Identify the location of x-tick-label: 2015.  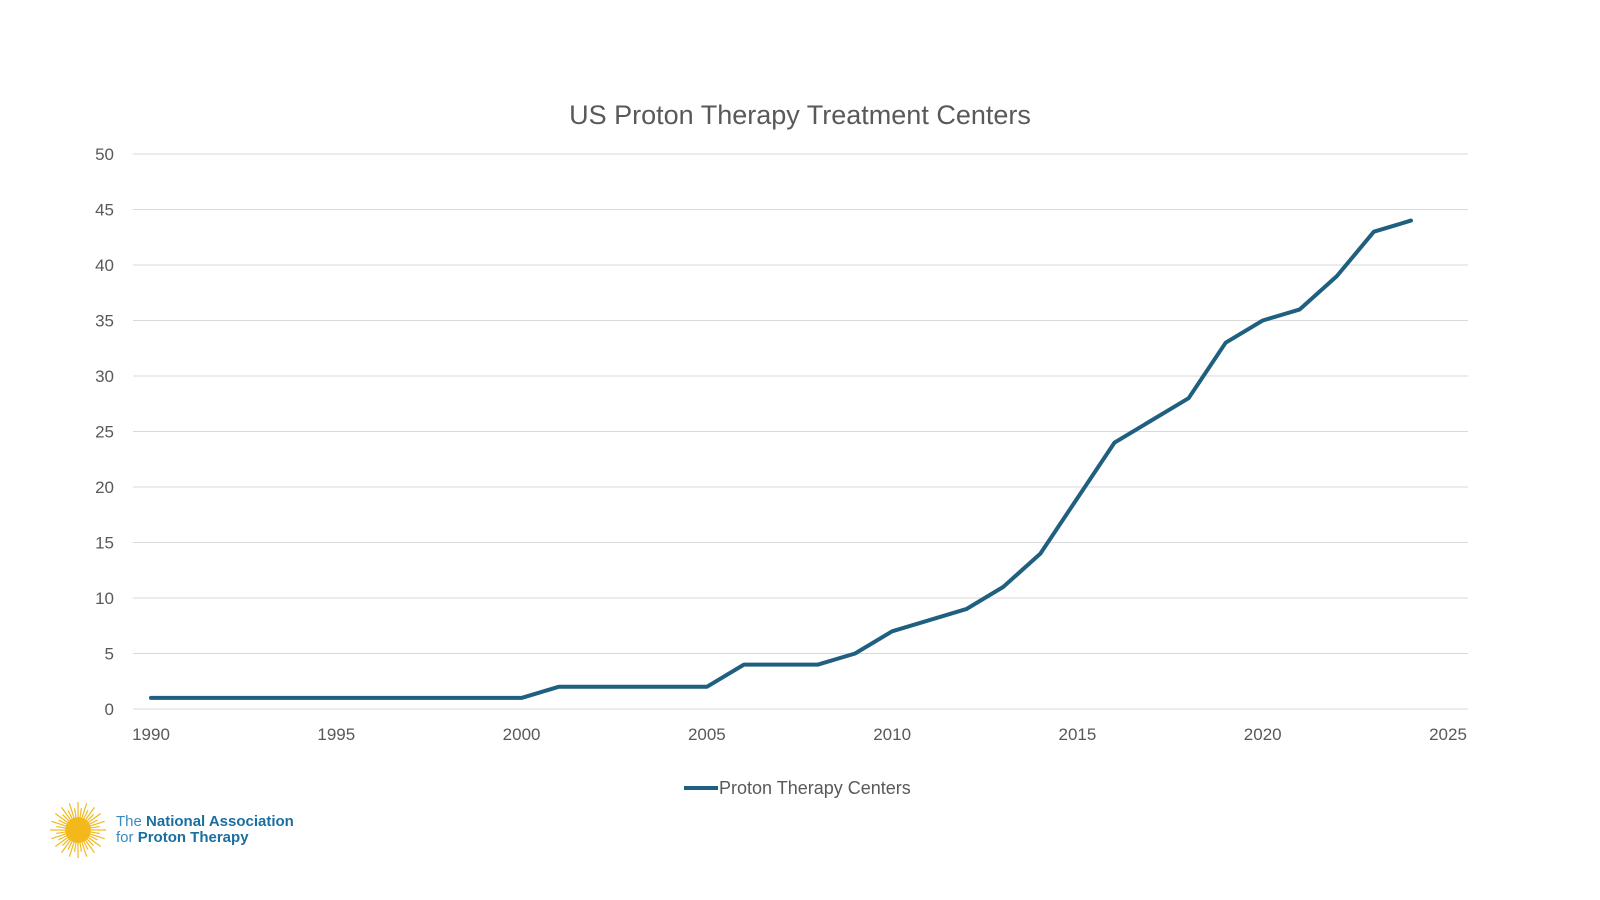
(1078, 734).